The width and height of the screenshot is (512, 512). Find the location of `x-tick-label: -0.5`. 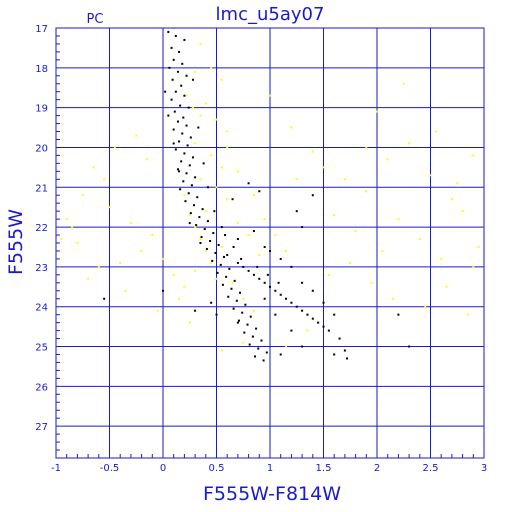

x-tick-label: -0.5 is located at coordinates (110, 468).